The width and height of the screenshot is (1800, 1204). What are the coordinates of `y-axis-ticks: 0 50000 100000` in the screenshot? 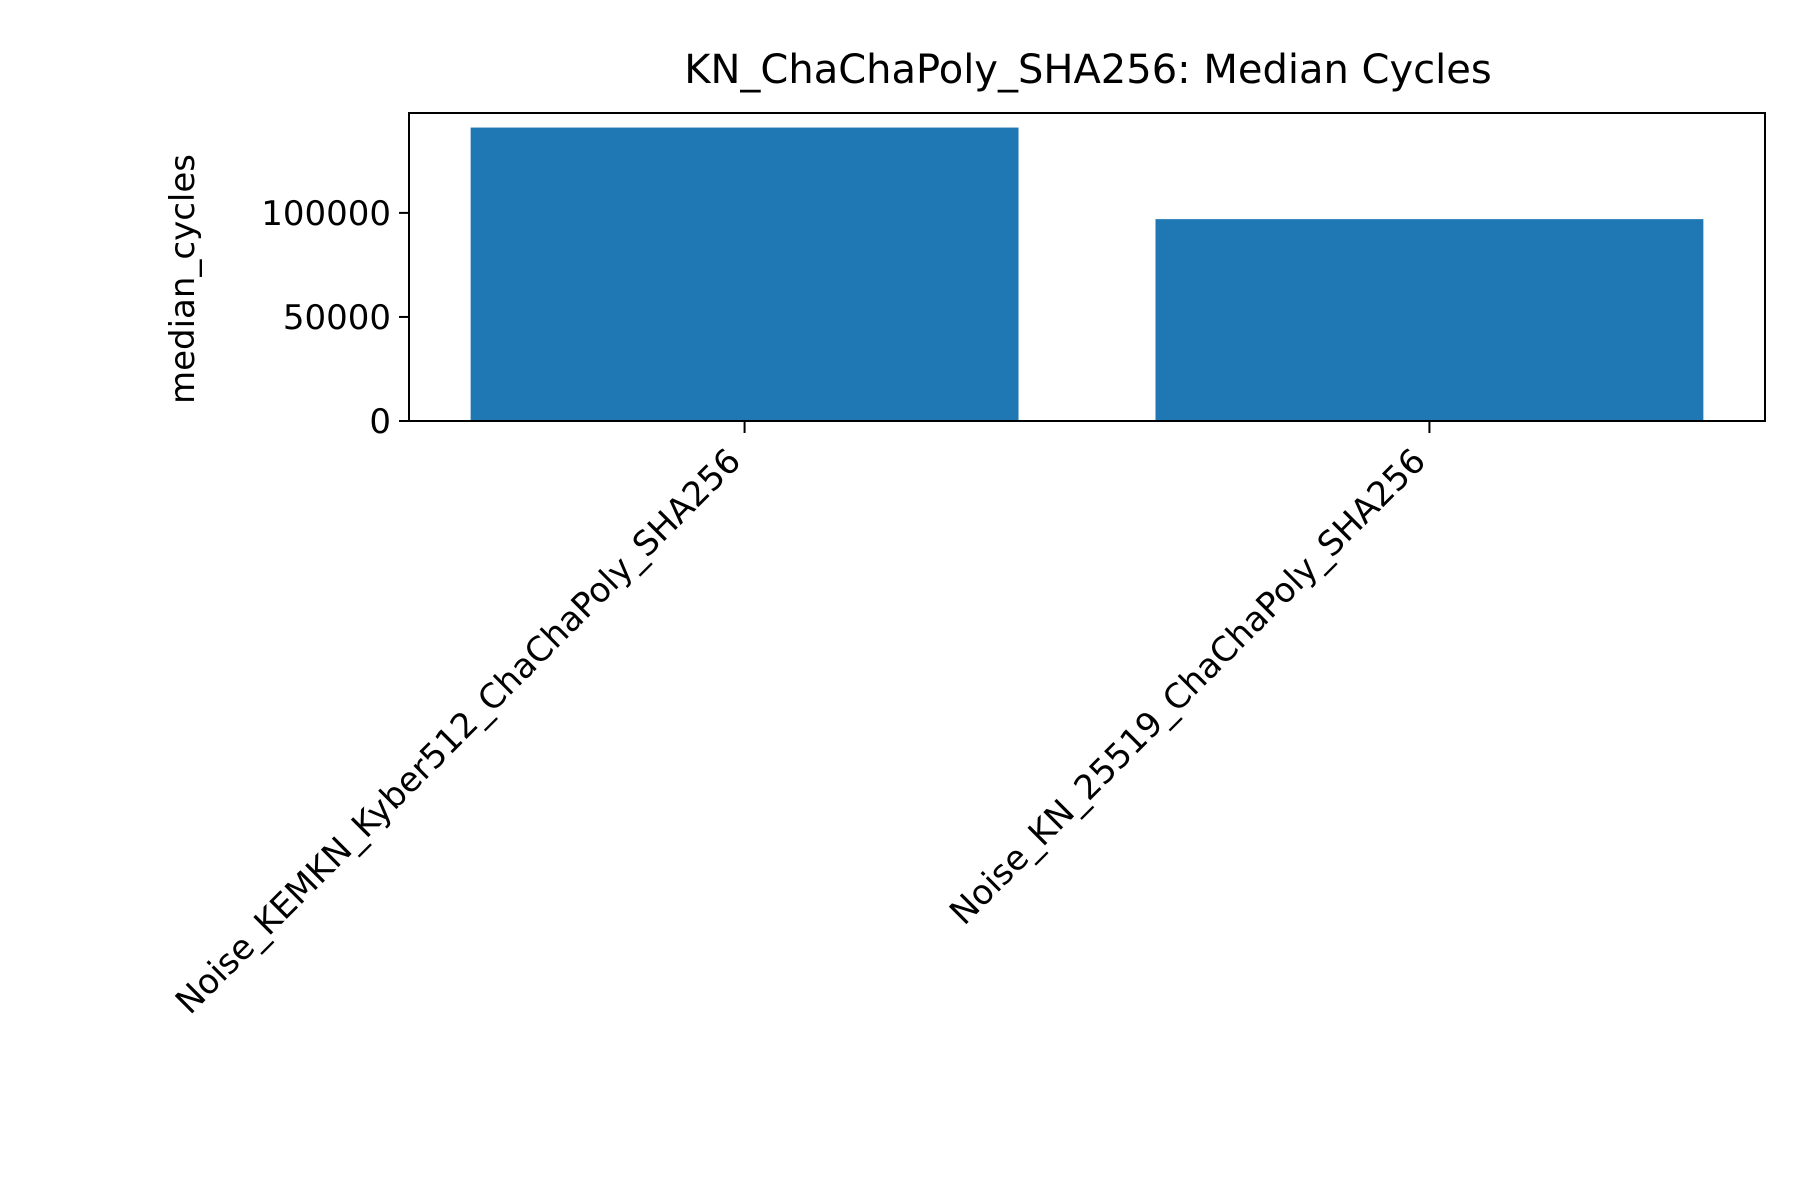 It's located at (335, 318).